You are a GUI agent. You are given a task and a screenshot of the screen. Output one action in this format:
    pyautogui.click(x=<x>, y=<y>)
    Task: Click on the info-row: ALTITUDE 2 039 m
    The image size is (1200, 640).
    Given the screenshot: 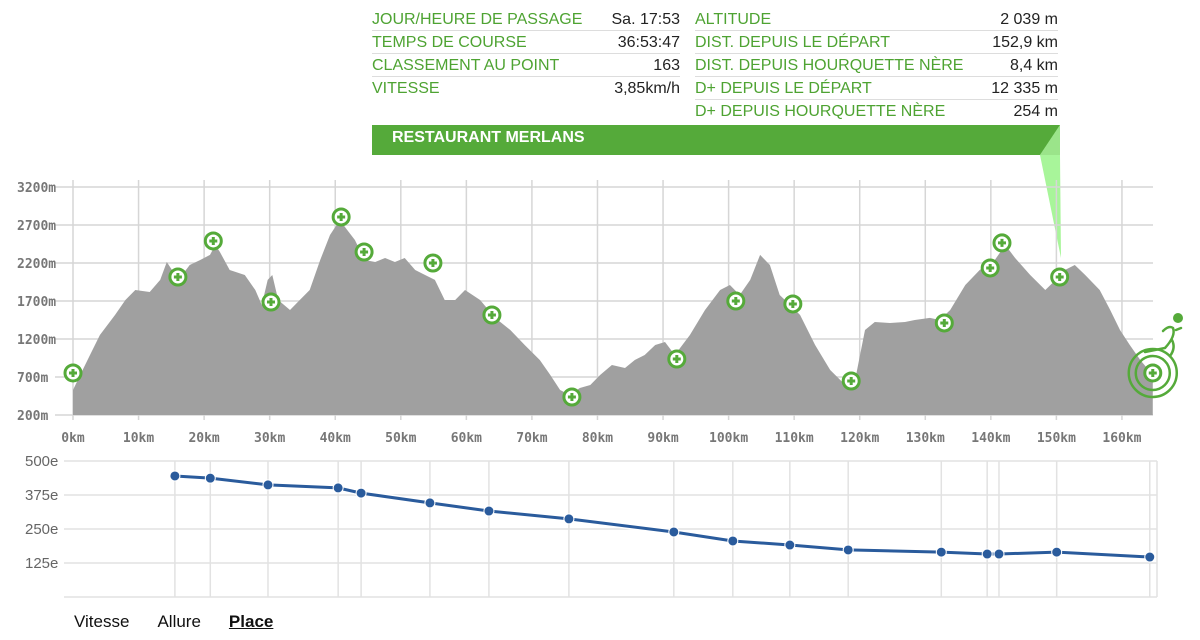 What is the action you would take?
    pyautogui.click(x=876, y=19)
    